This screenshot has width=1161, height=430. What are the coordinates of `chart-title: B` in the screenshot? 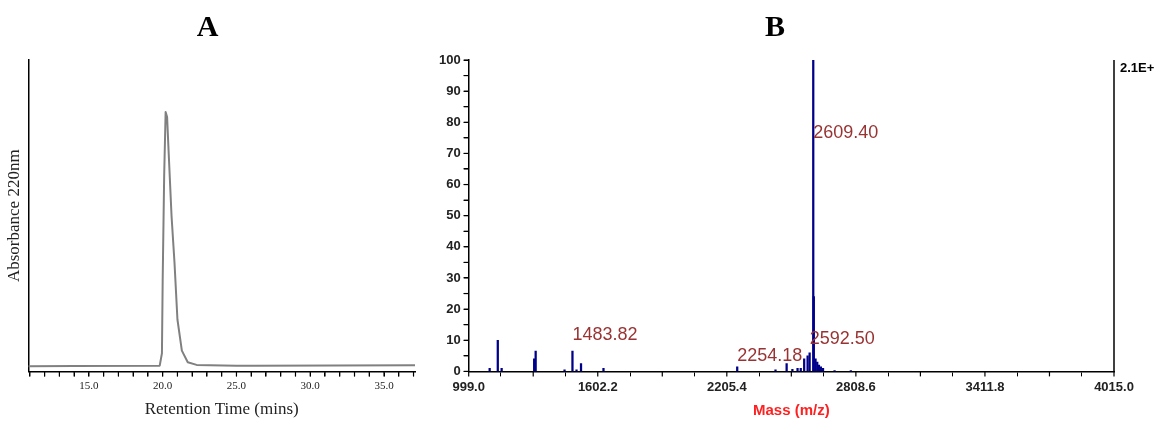 It's located at (775, 25).